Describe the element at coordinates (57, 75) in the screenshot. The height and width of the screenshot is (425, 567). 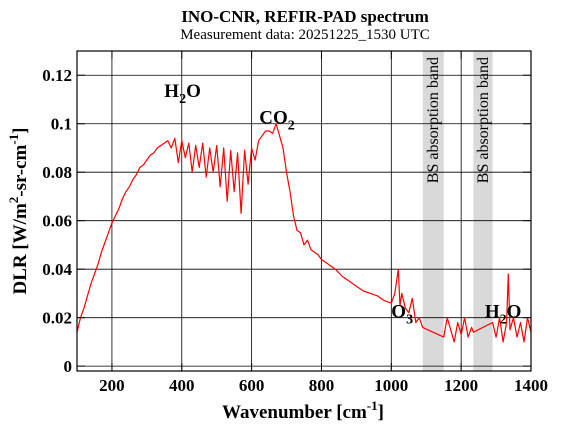
I see `y-tick-label-6: 0.12` at that location.